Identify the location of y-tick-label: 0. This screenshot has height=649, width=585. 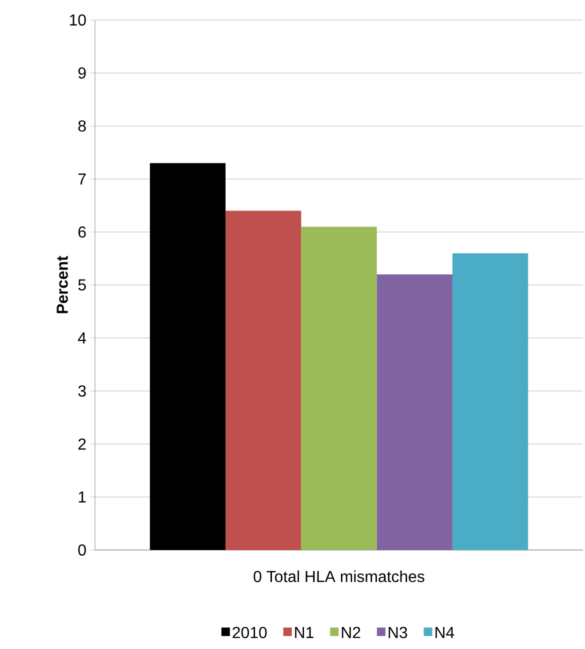
(82, 550).